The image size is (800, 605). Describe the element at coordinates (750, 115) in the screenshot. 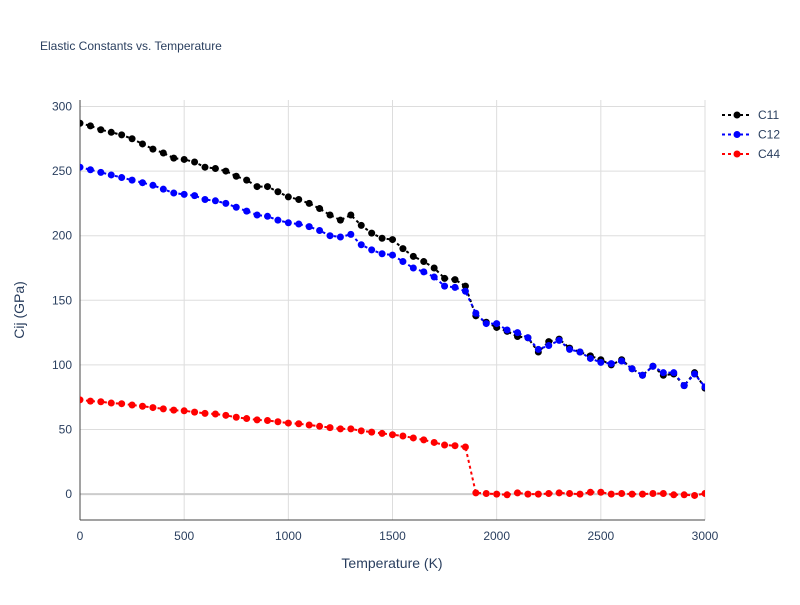

I see `legend-item-c11: C11` at that location.